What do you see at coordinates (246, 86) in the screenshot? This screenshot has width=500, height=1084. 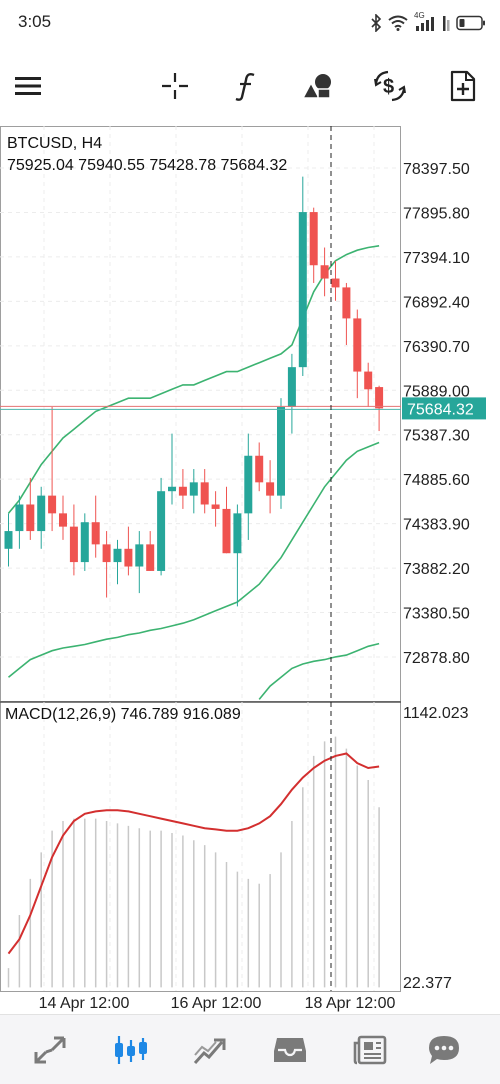 I see `indicators-button` at bounding box center [246, 86].